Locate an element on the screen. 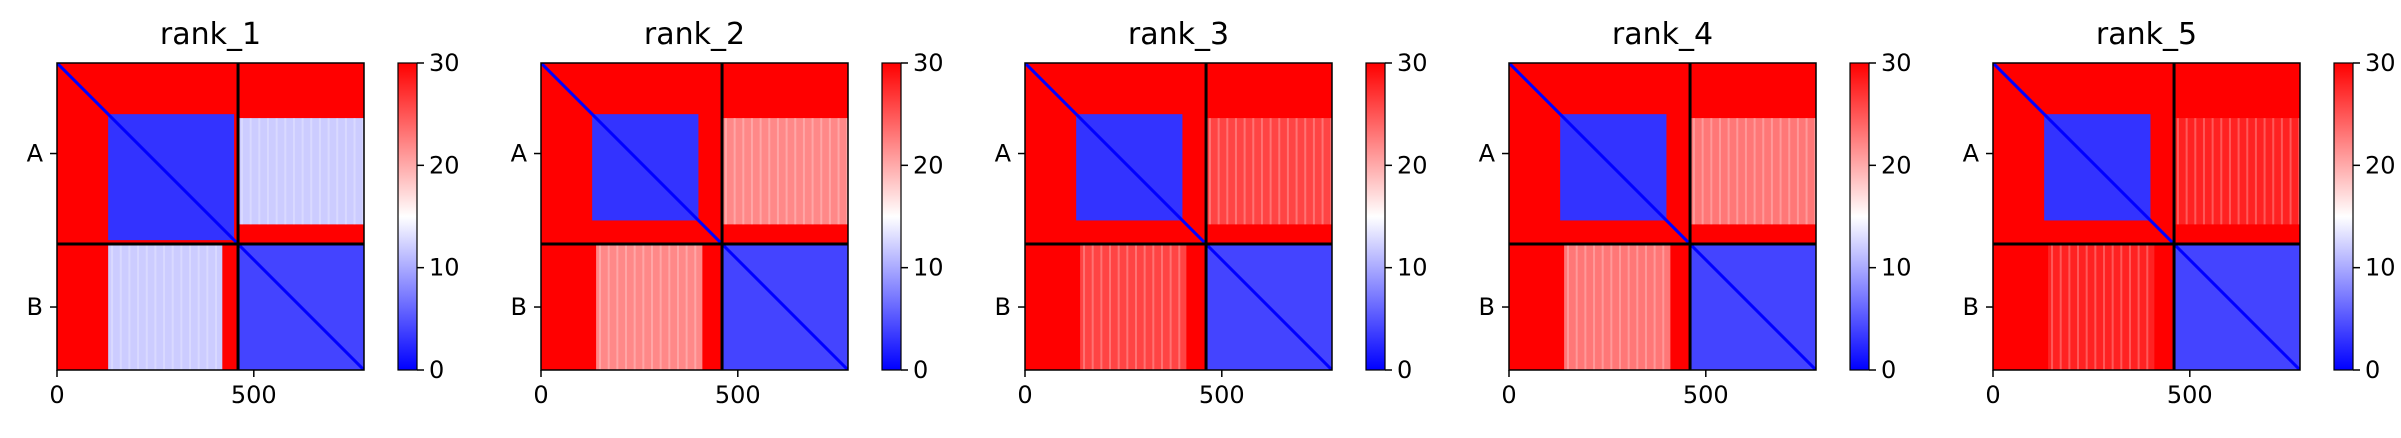  panel-title: rank_3 is located at coordinates (1178, 34).